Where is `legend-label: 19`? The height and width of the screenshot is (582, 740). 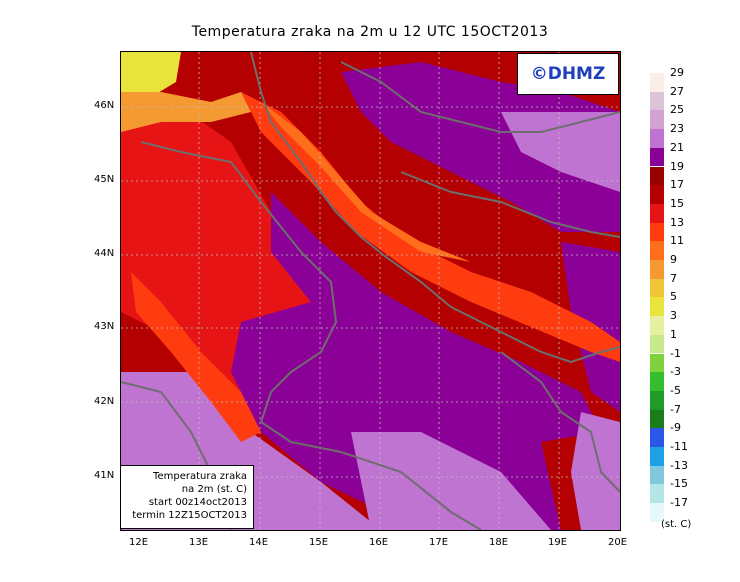
legend-label: 19 is located at coordinates (677, 166).